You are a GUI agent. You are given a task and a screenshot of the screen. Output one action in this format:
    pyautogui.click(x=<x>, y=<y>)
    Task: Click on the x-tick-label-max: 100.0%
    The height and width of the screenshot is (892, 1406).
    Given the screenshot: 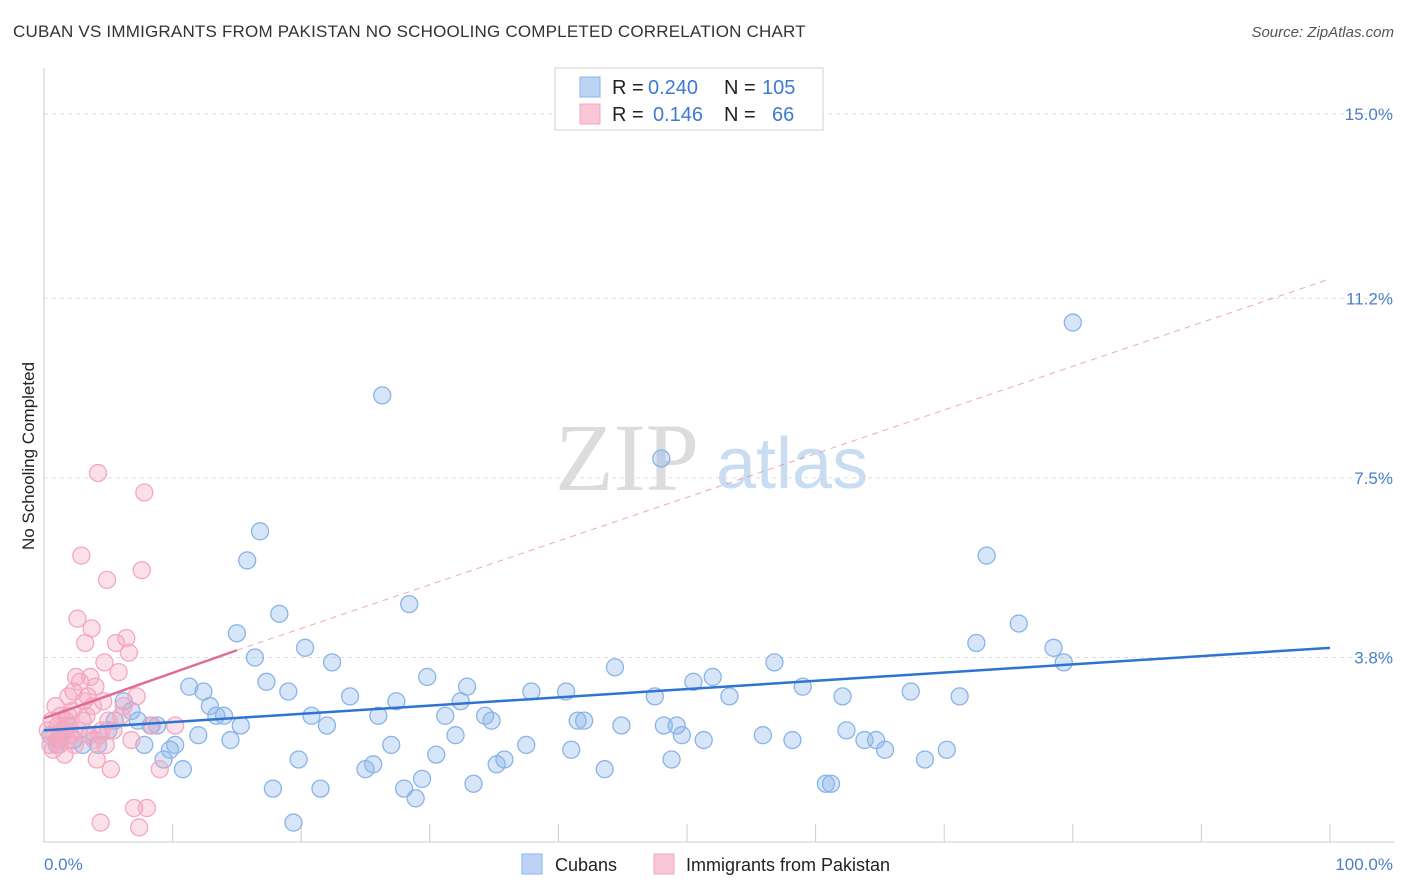 What is the action you would take?
    pyautogui.click(x=1364, y=864)
    